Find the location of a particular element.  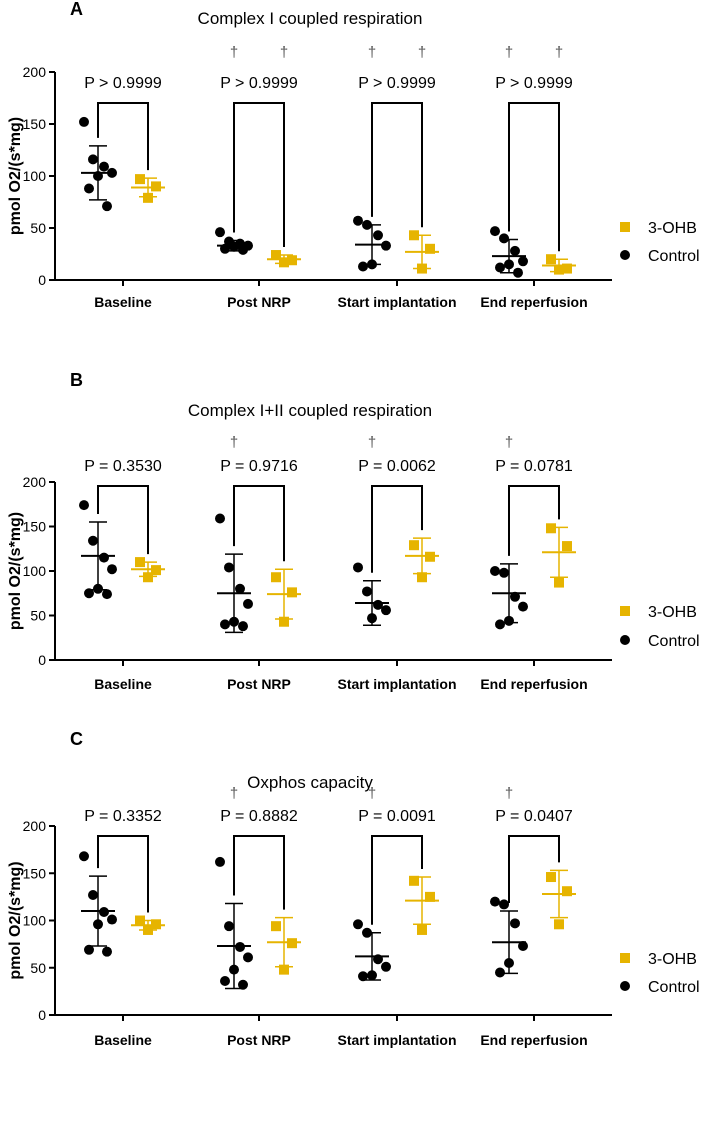

x-tick-label: Start implantation is located at coordinates (396, 1040).